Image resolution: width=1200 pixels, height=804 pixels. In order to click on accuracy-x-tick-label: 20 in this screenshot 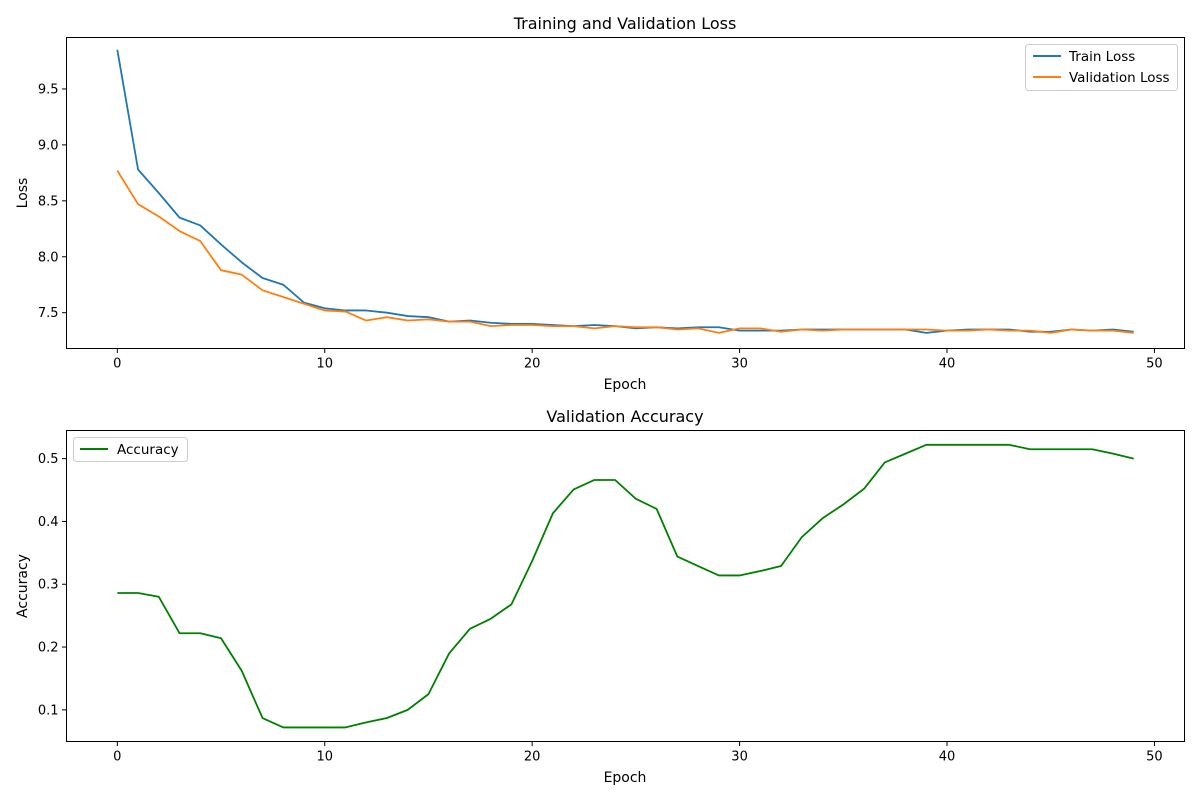, I will do `click(532, 757)`.